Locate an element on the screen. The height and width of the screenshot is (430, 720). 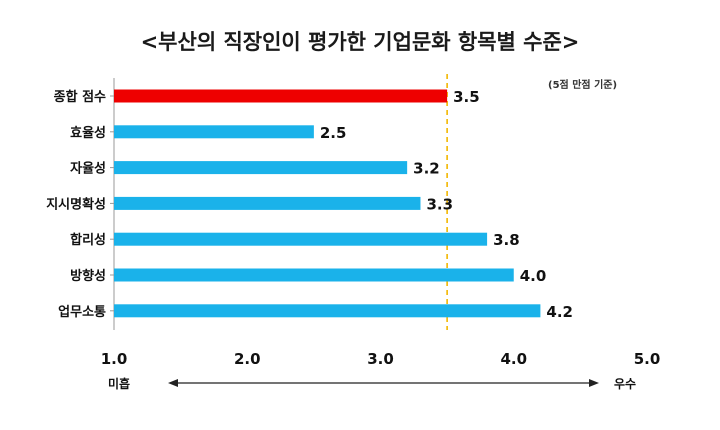
category-label: 합리성 is located at coordinates (88, 240).